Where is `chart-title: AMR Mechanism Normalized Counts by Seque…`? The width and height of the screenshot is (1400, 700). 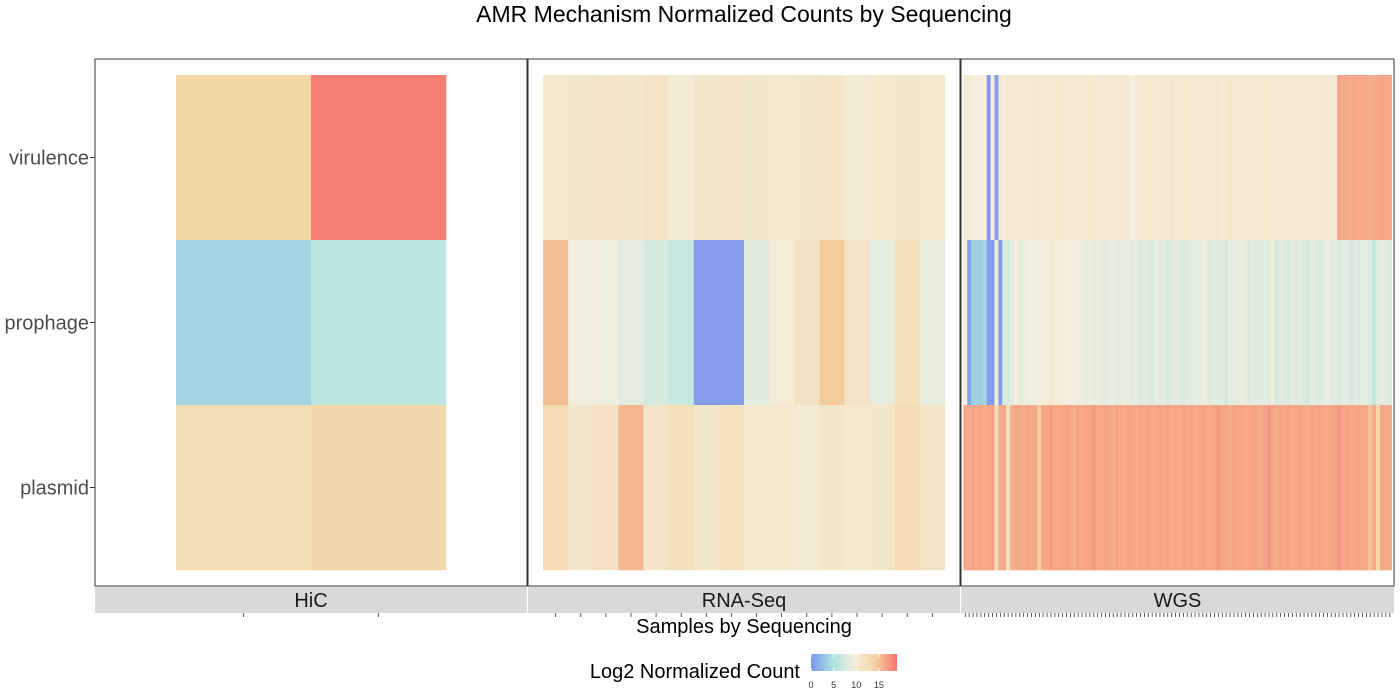 chart-title: AMR Mechanism Normalized Counts by Seque… is located at coordinates (744, 14).